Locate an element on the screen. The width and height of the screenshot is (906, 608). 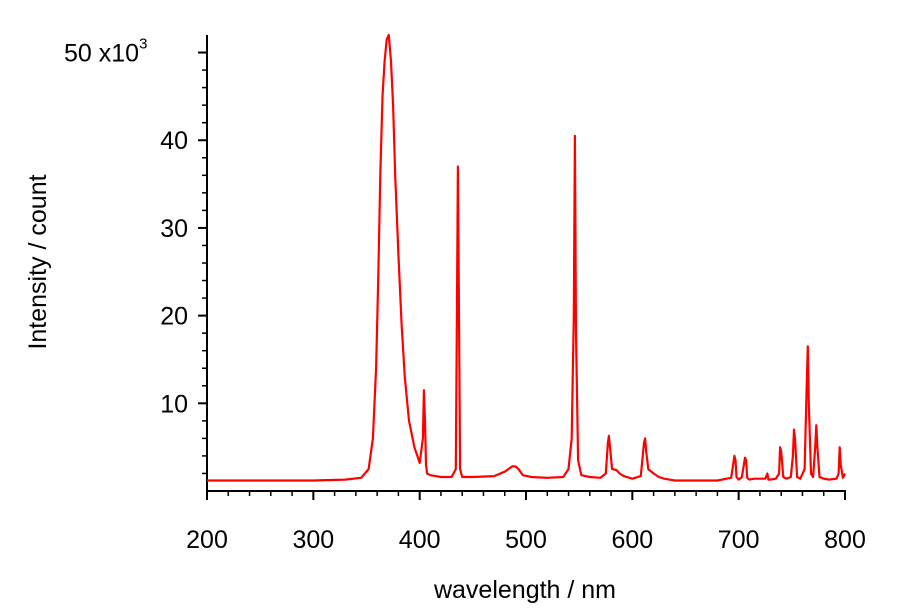
y-tick-label: 40 is located at coordinates (174, 141).